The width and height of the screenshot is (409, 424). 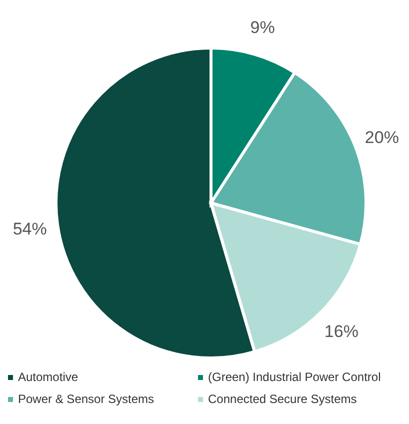 What do you see at coordinates (86, 399) in the screenshot?
I see `legend-label: Power & Sensor Systems` at bounding box center [86, 399].